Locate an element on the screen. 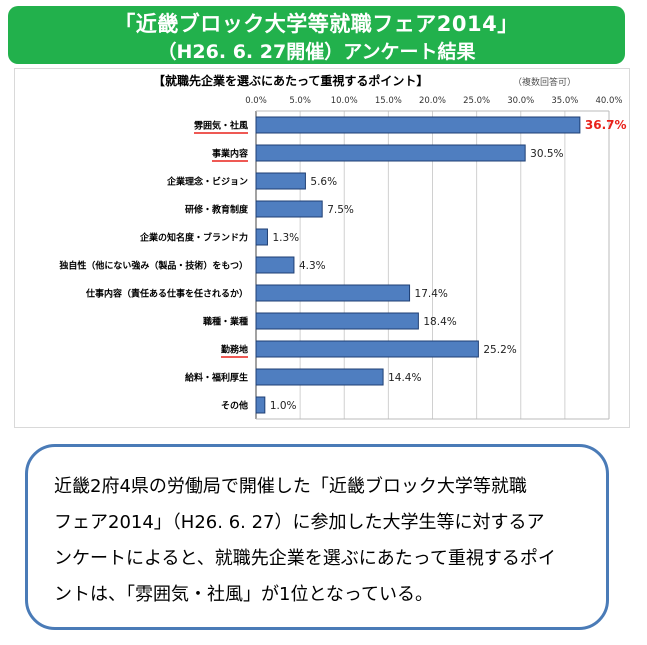 The height and width of the screenshot is (645, 647). value-label: 4.3% is located at coordinates (312, 266).